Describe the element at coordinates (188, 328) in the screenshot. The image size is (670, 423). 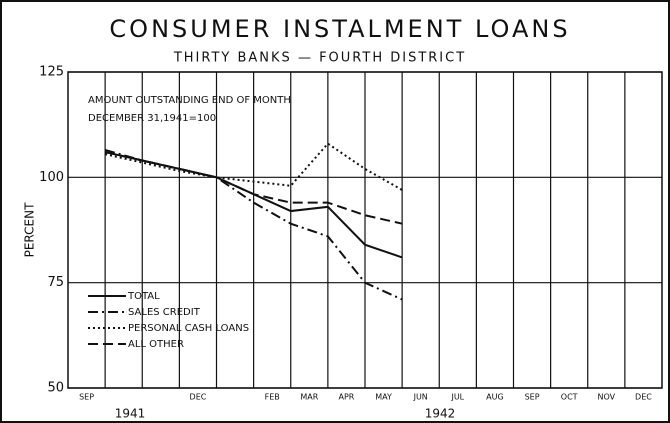
I see `legend-label: PERSONAL CASH LOANS` at that location.